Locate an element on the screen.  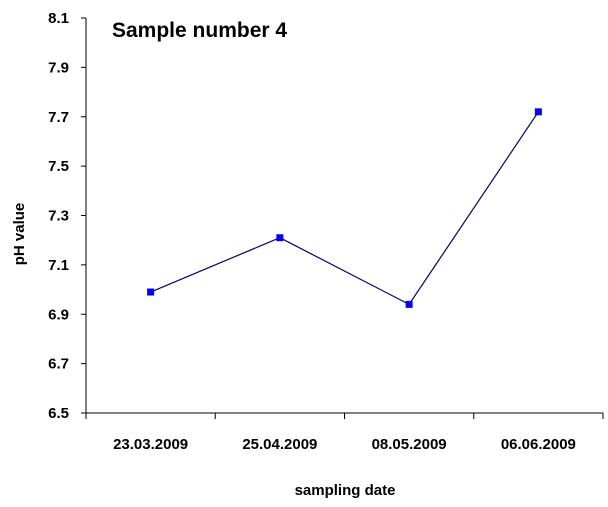
y-tick-label: 6.9 is located at coordinates (58, 314).